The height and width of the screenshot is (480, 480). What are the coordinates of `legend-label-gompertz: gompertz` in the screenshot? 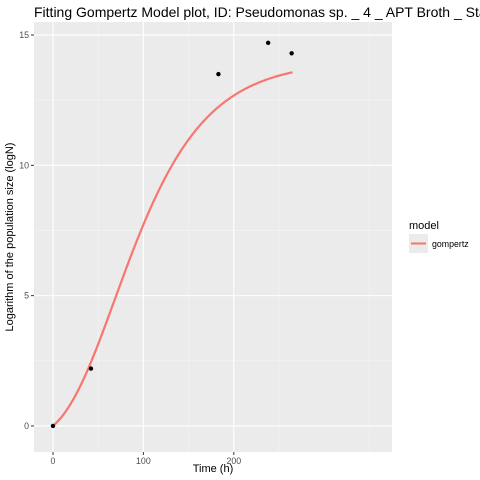 It's located at (450, 244).